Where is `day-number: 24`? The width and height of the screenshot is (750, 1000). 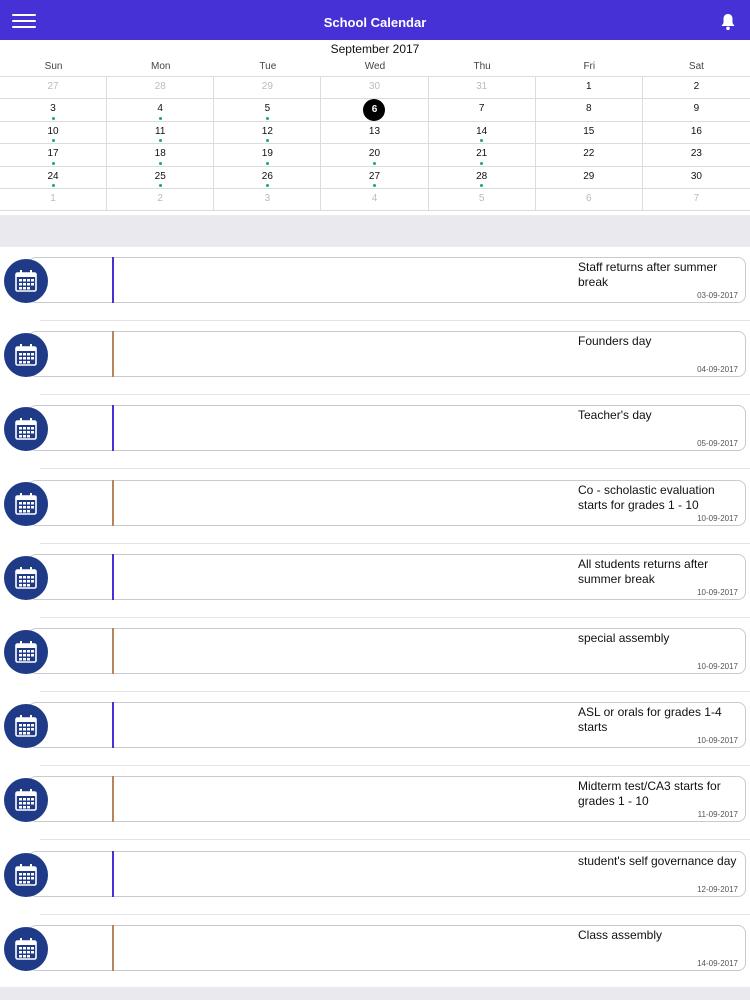 day-number: 24 is located at coordinates (53, 176).